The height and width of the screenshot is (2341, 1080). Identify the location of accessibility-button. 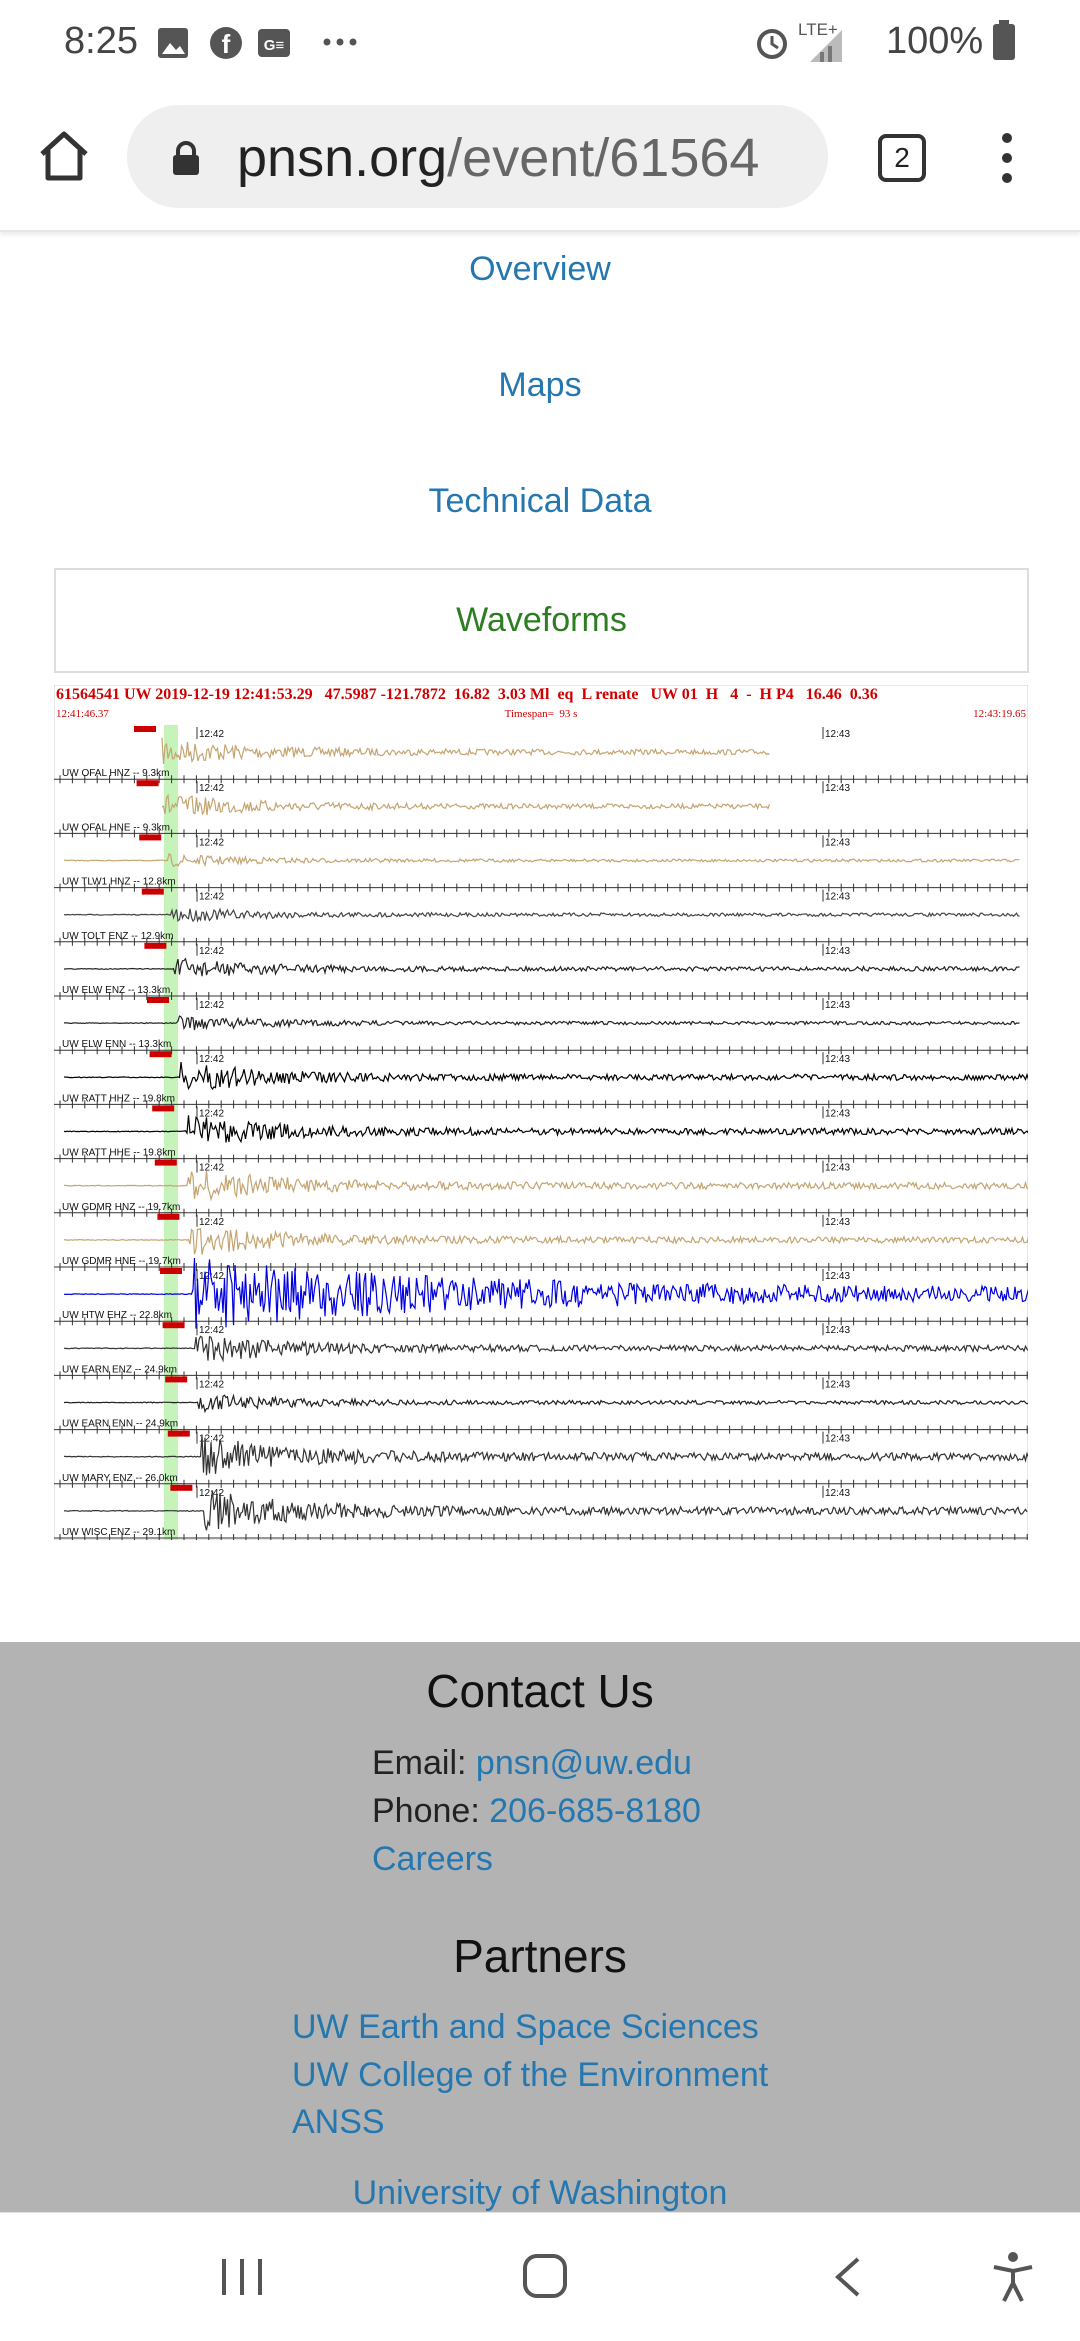
(1013, 2277).